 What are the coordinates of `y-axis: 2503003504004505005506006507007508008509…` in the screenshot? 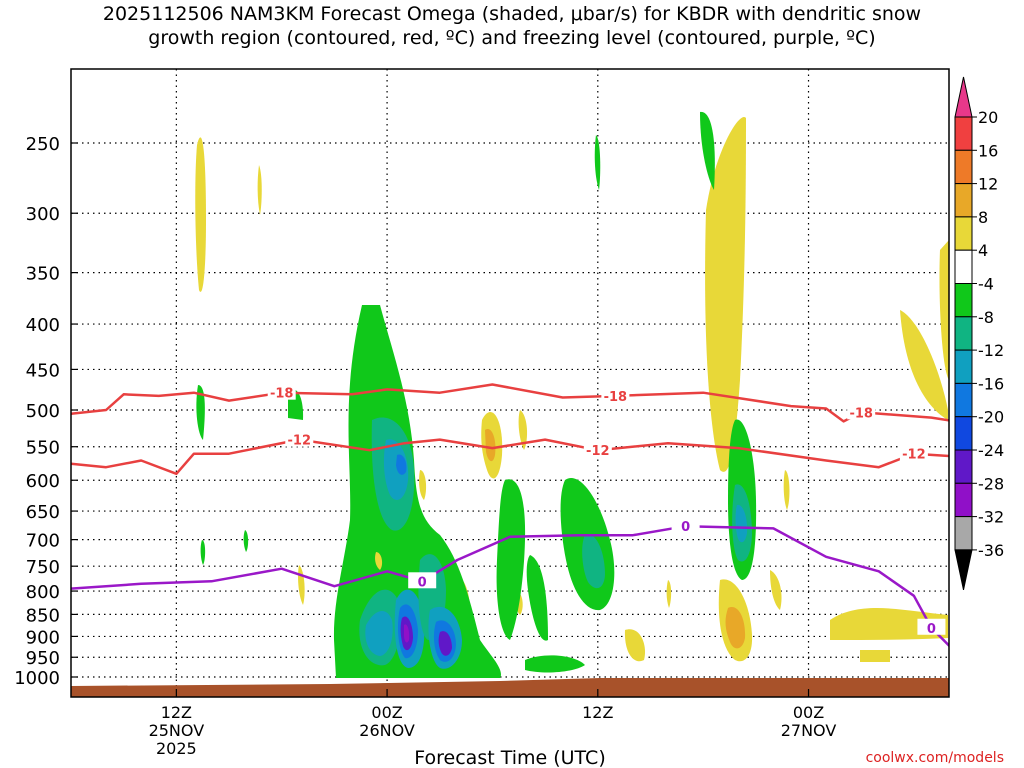 It's located at (46, 411).